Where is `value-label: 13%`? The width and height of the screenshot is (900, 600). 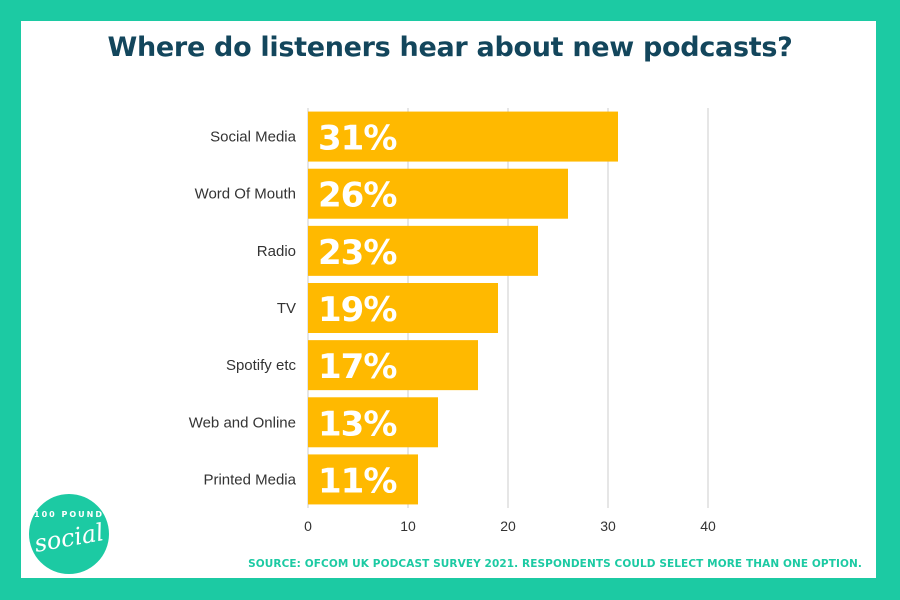 value-label: 13% is located at coordinates (357, 424).